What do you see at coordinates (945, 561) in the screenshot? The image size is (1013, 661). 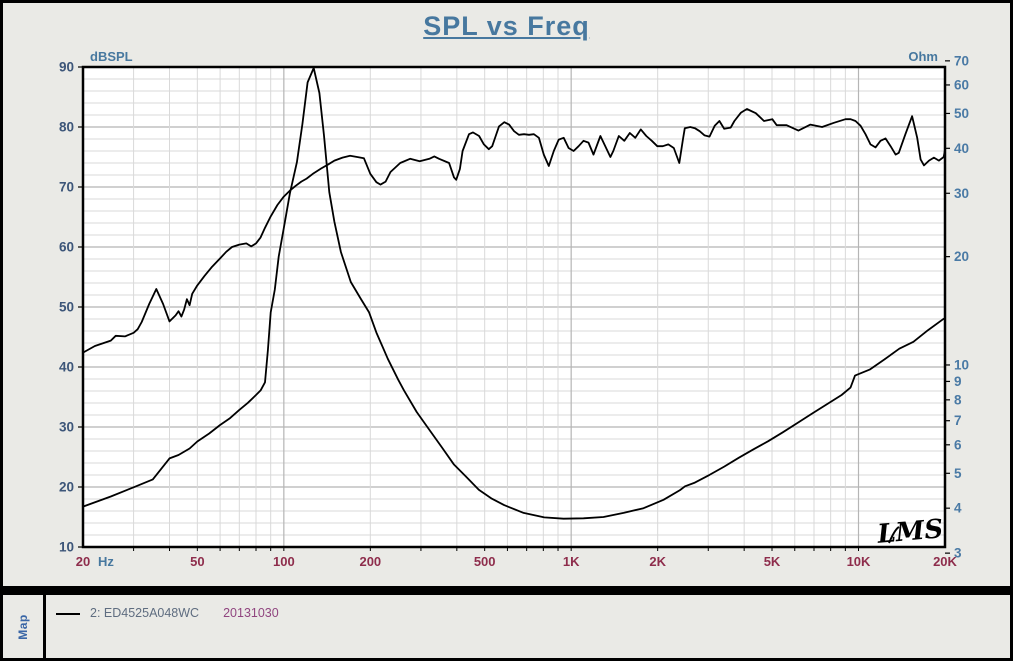 I see `x-axis-tick-label: 20K` at bounding box center [945, 561].